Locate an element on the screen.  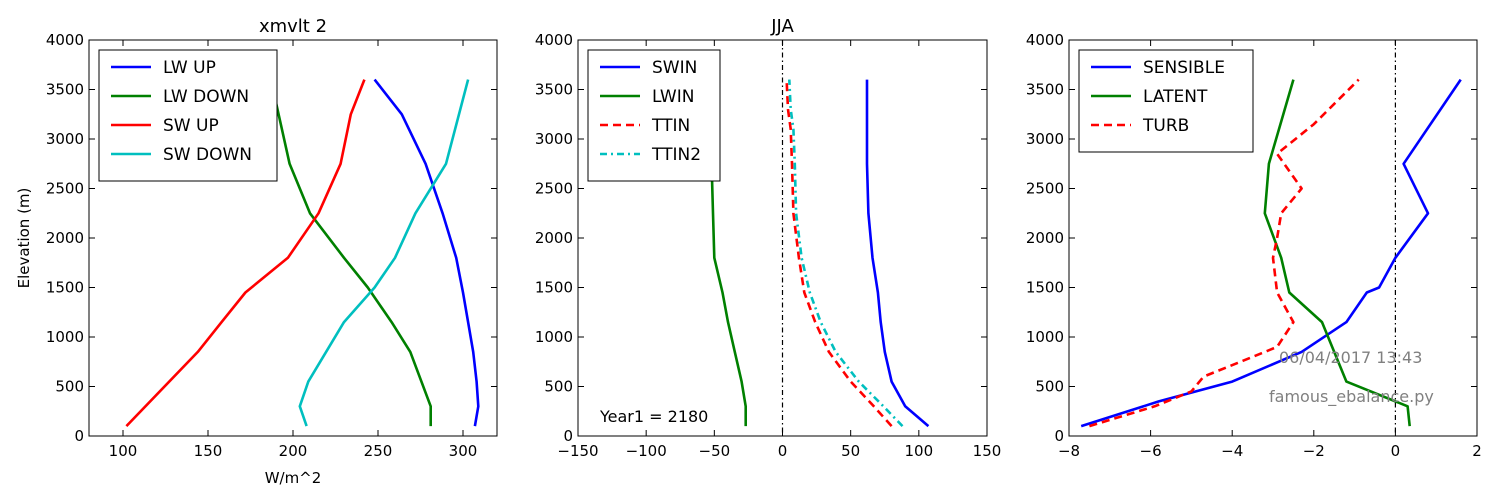
legend-label: SWIN is located at coordinates (674, 68).